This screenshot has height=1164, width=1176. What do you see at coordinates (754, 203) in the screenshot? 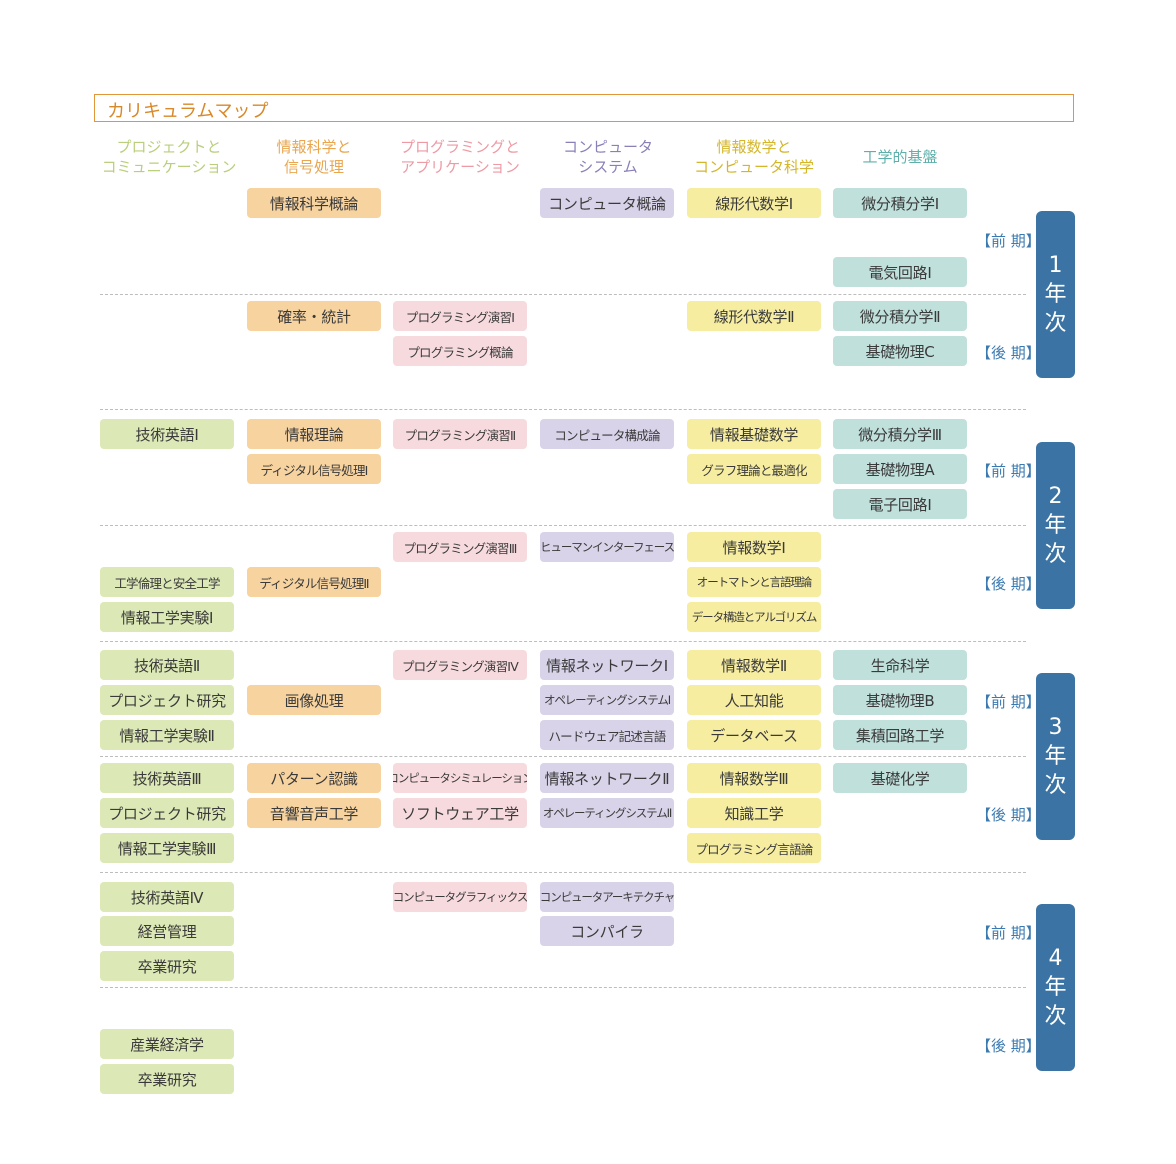
I see `course-card: 線形代数学Ⅰ` at bounding box center [754, 203].